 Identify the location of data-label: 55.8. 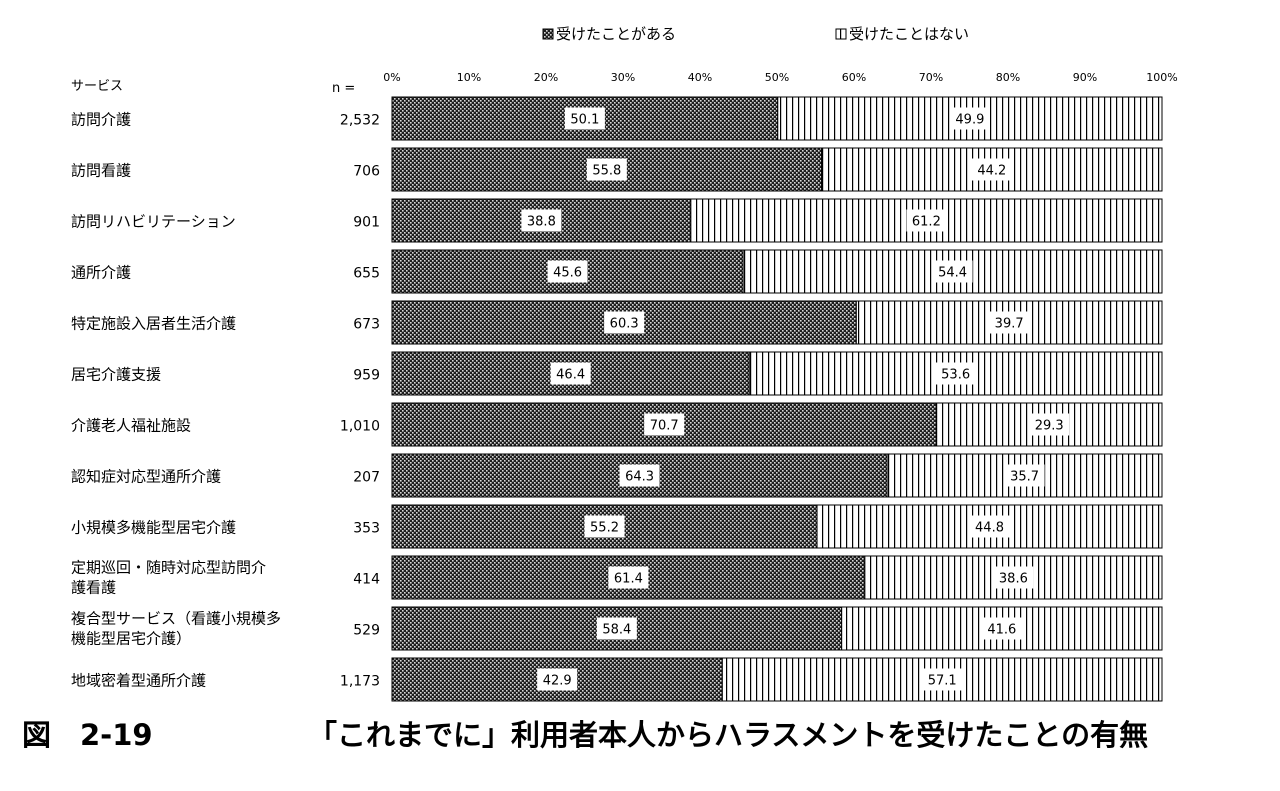
(606, 171).